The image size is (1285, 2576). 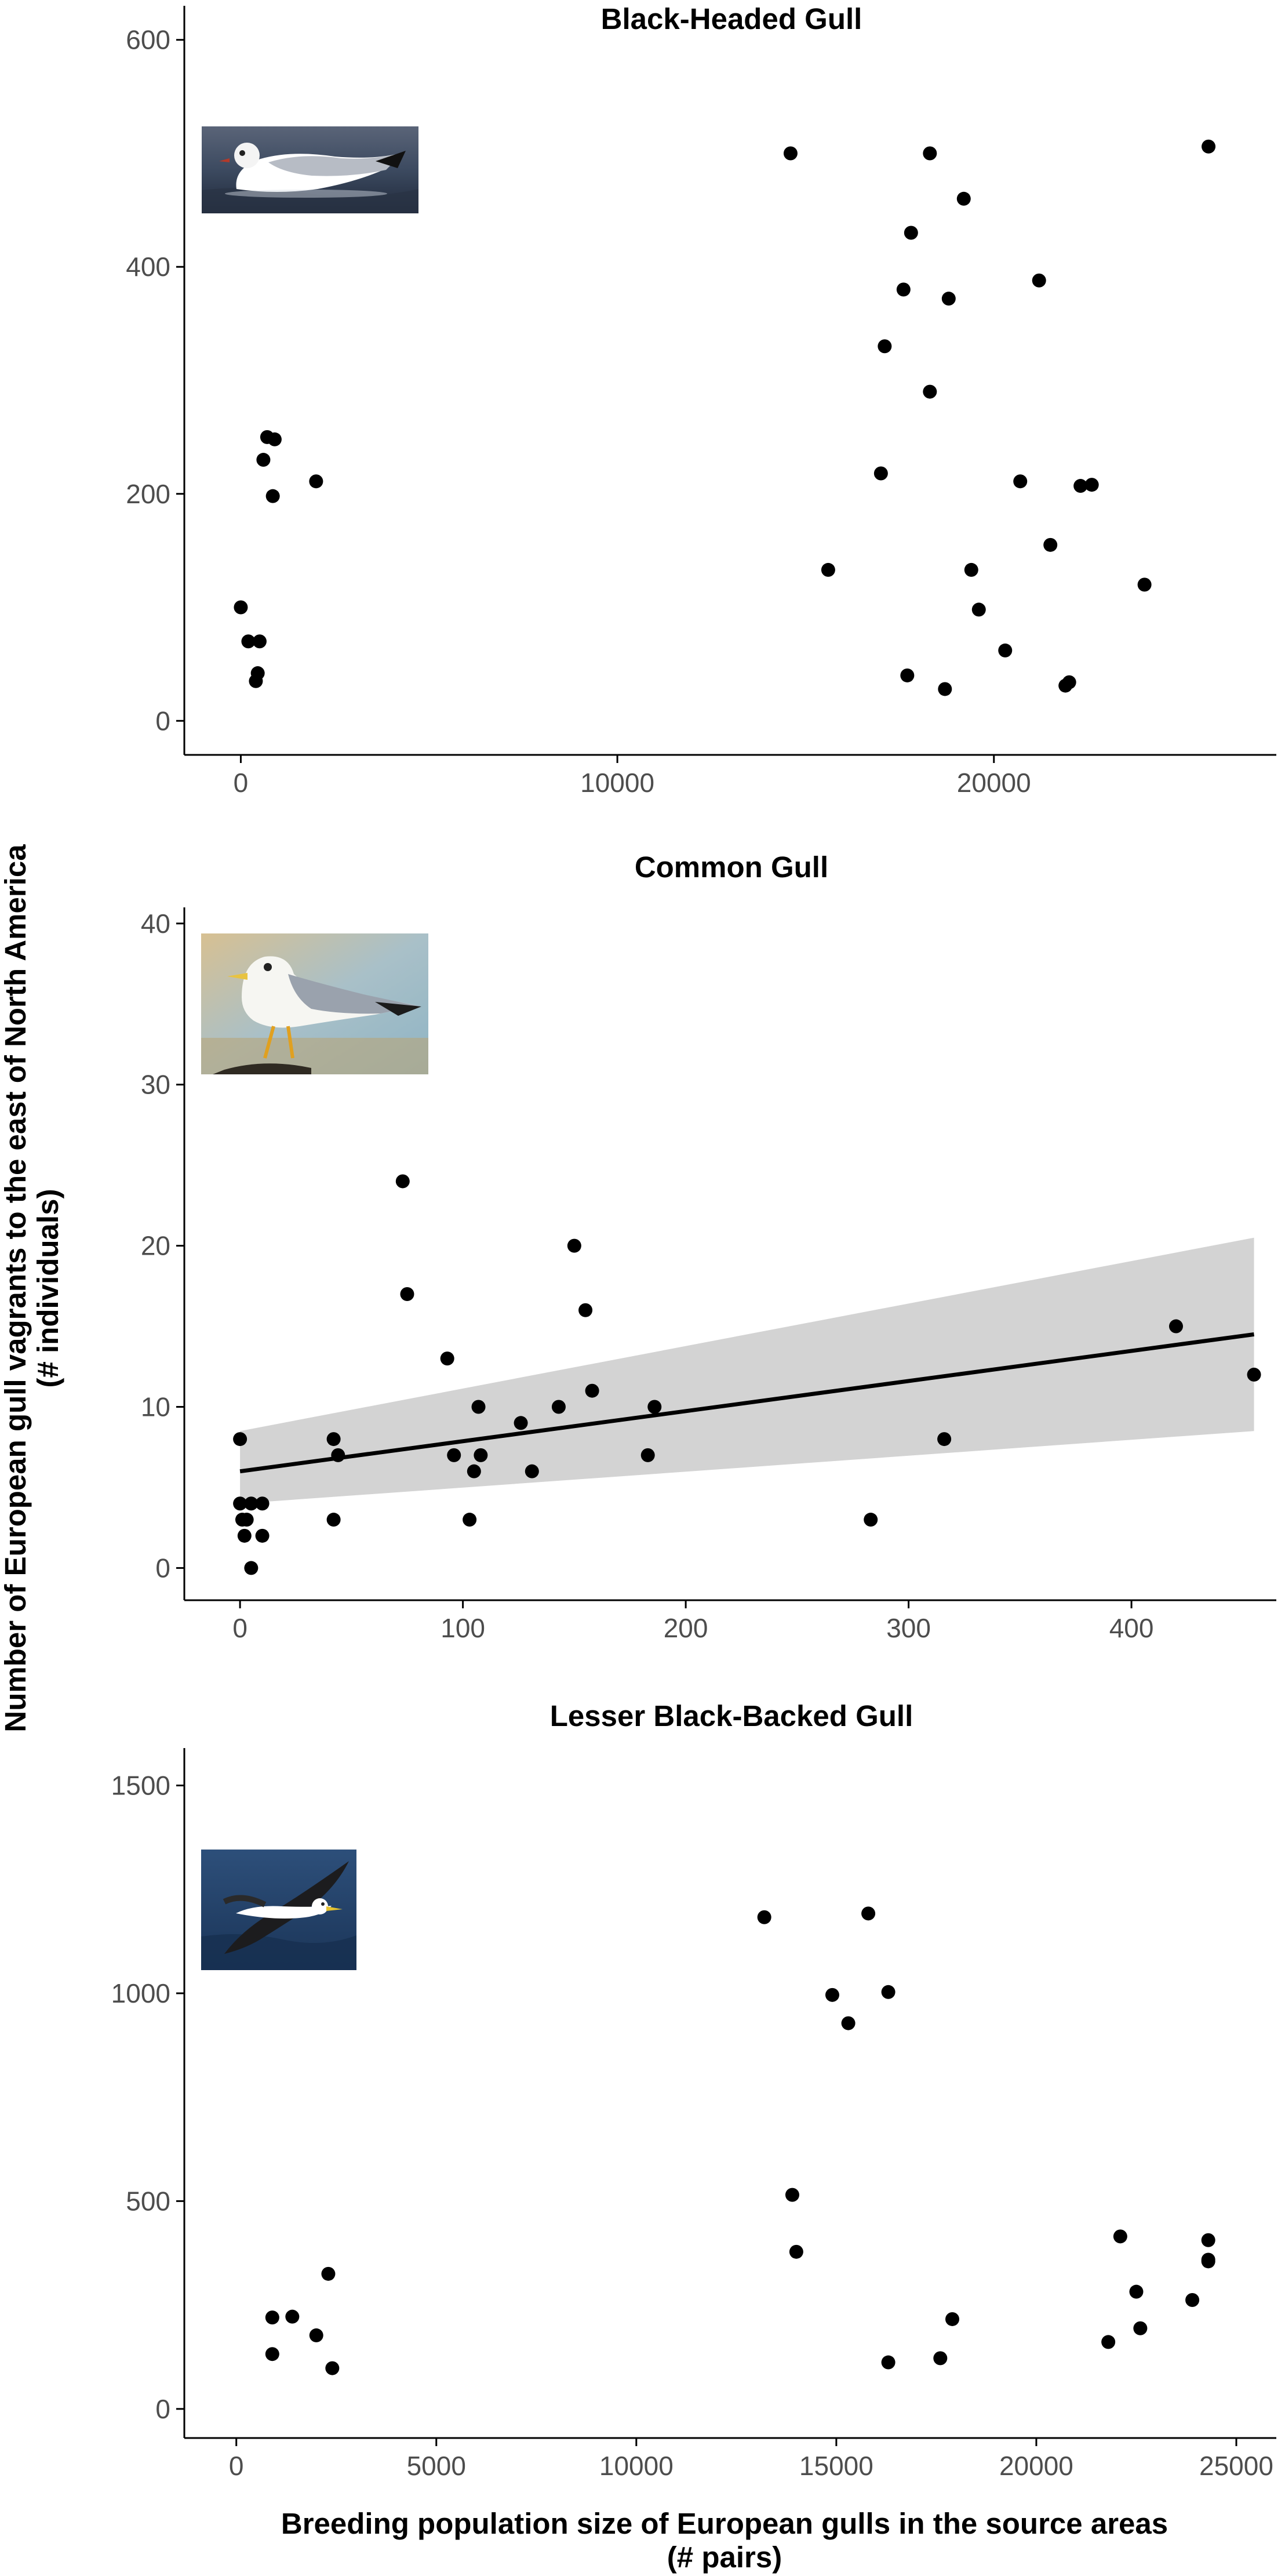 What do you see at coordinates (155, 1246) in the screenshot?
I see `y-tick-label: 20` at bounding box center [155, 1246].